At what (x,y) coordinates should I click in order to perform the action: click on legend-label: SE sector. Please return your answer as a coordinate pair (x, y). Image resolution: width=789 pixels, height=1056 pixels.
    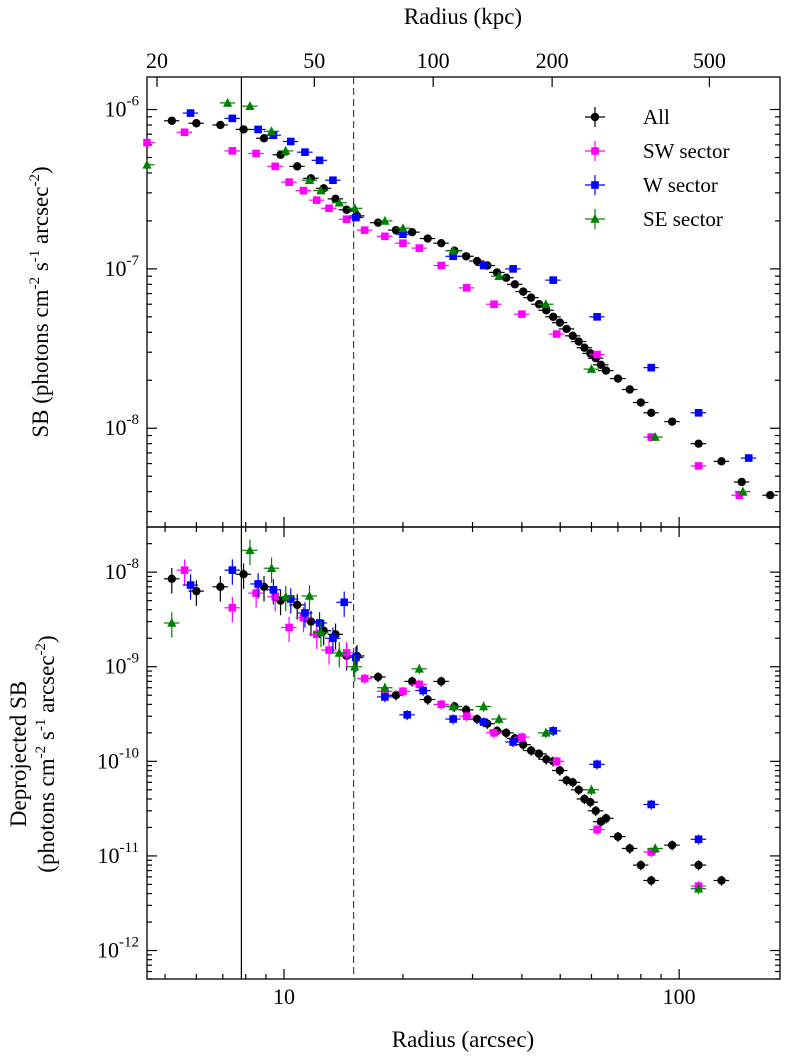
    Looking at the image, I should click on (683, 219).